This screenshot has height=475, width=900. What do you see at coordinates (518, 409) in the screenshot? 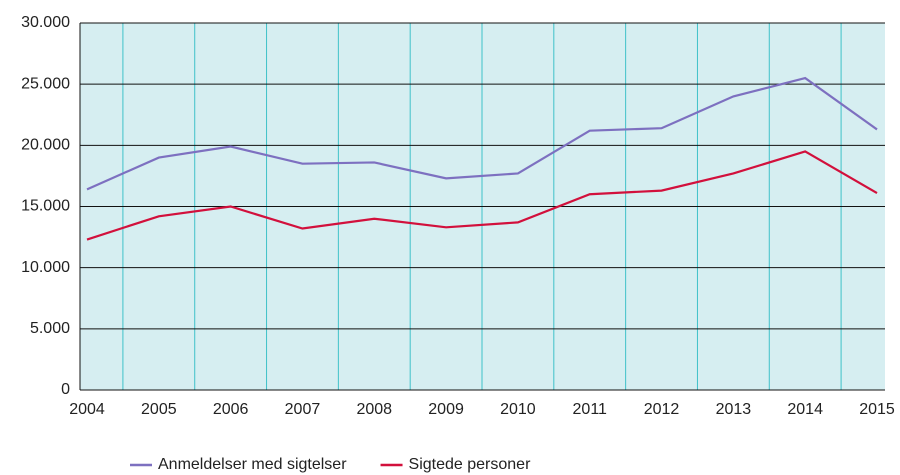
I see `x-tick-label: 2010` at bounding box center [518, 409].